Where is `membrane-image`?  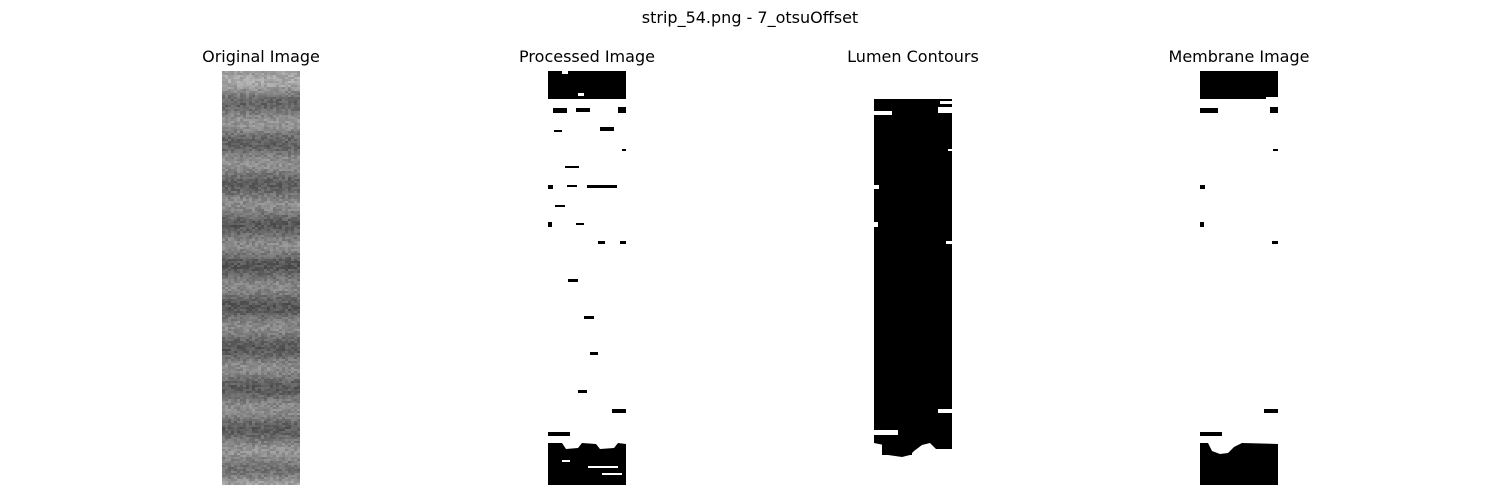
membrane-image is located at coordinates (1239, 278).